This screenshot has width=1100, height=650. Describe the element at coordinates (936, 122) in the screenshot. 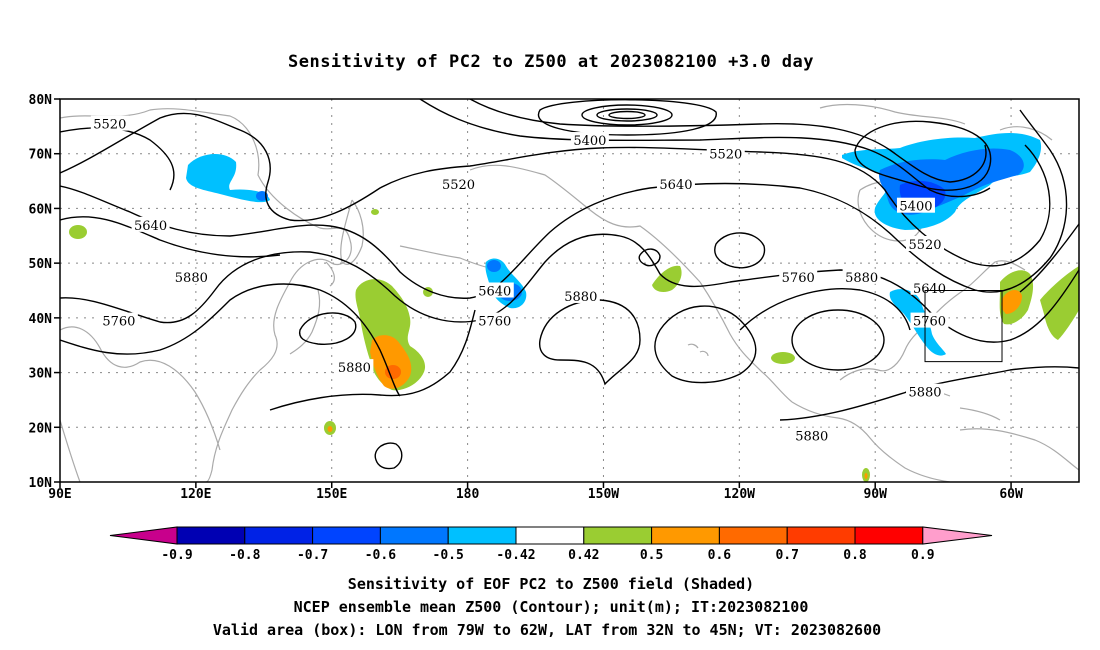

I see `coastline-arctic-islands` at that location.